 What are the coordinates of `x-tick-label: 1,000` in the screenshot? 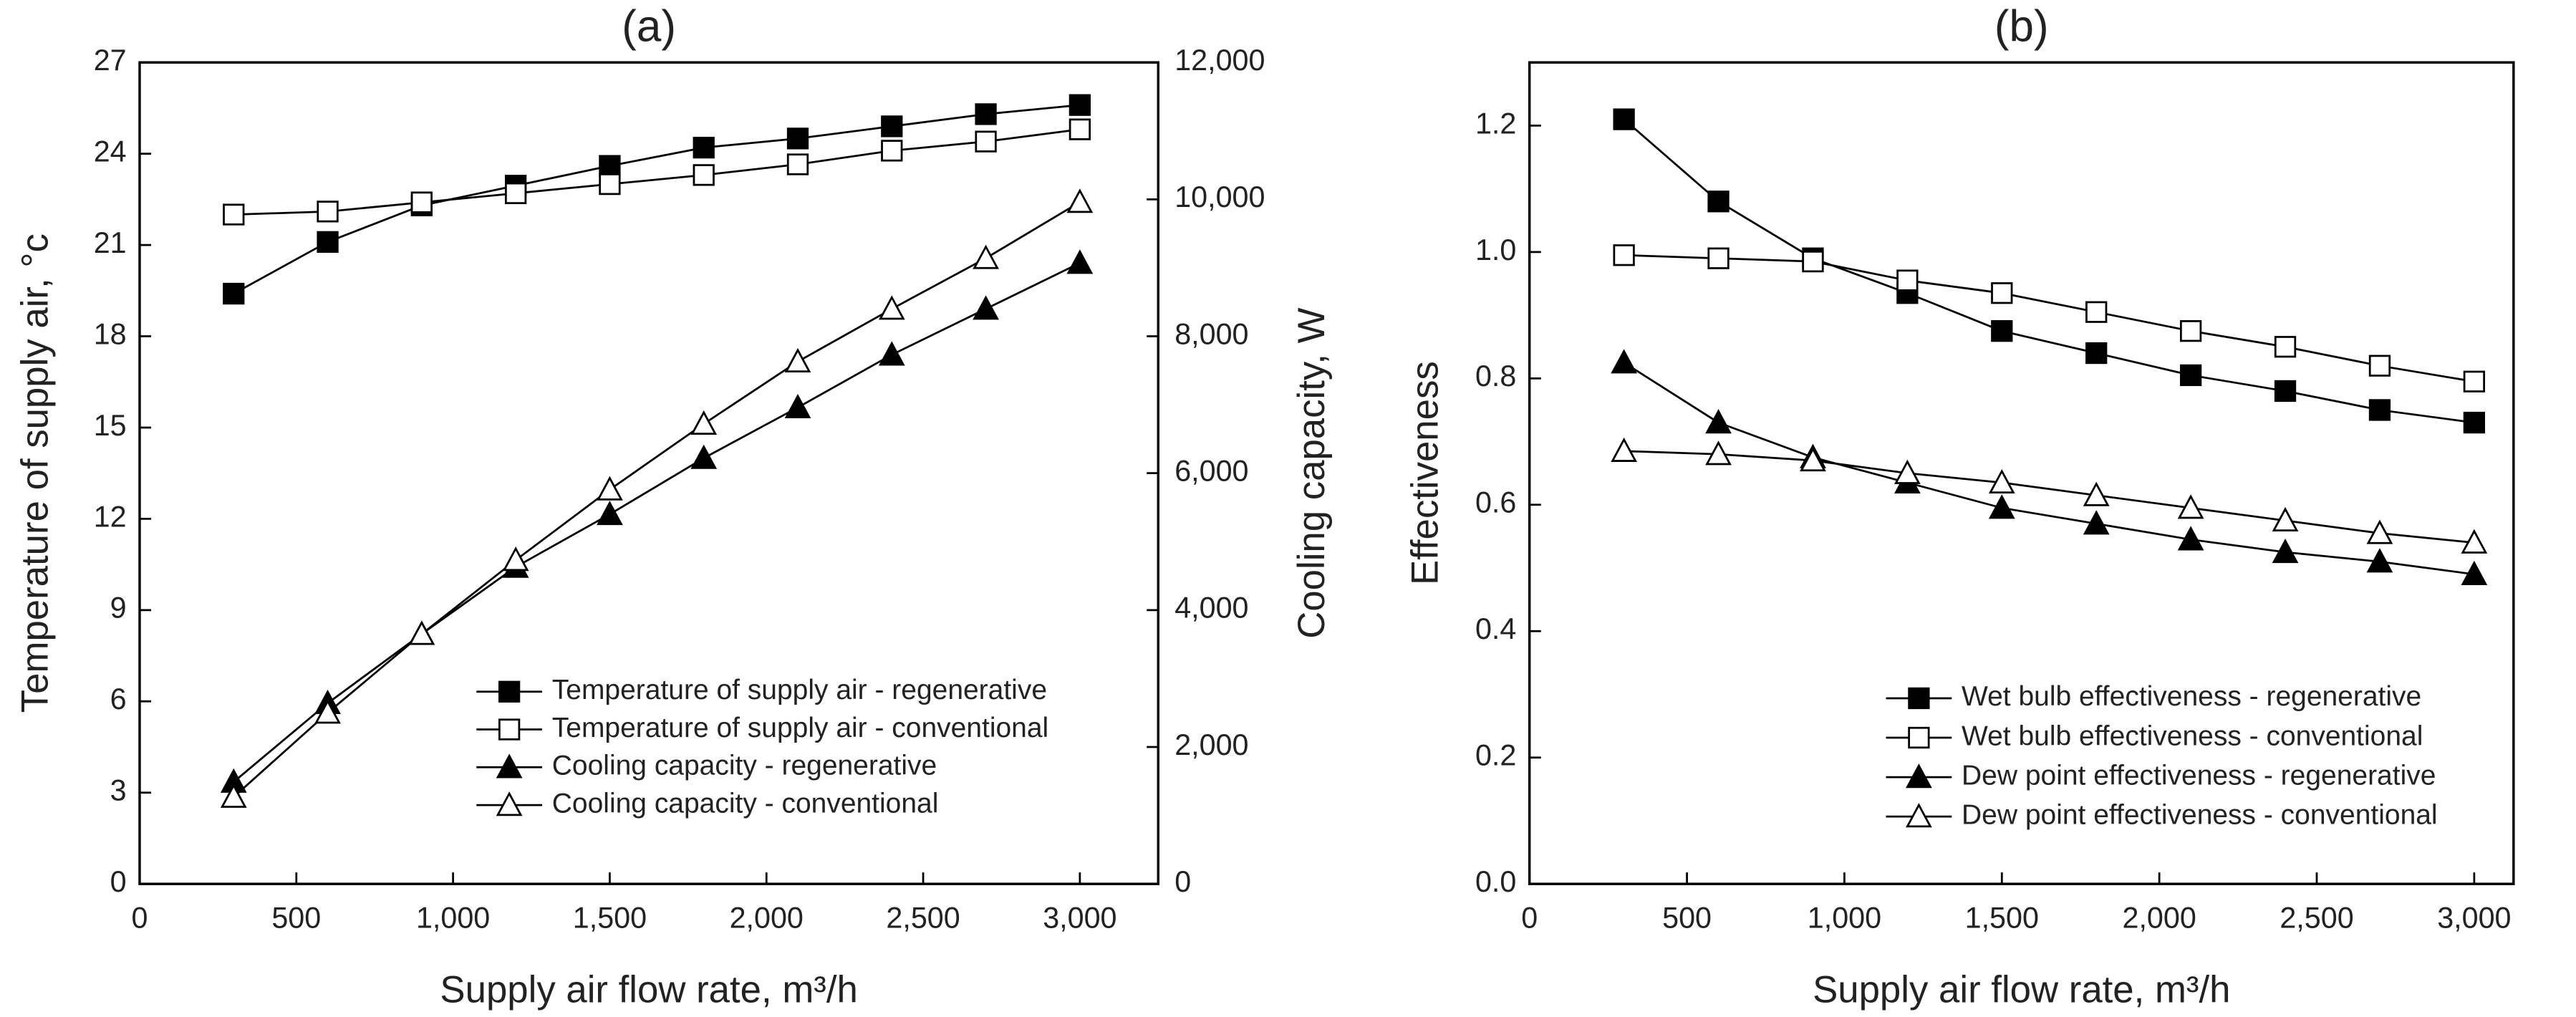 It's located at (453, 918).